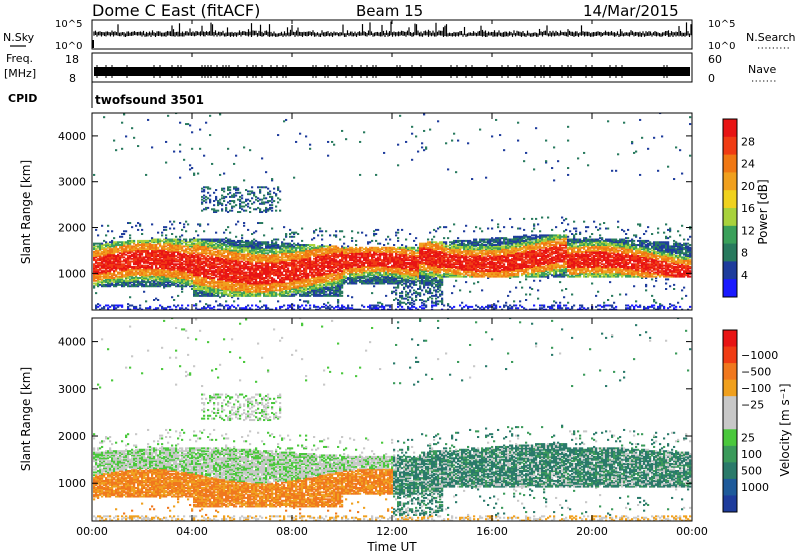  I want to click on freq-tick-top: 18, so click(72, 59).